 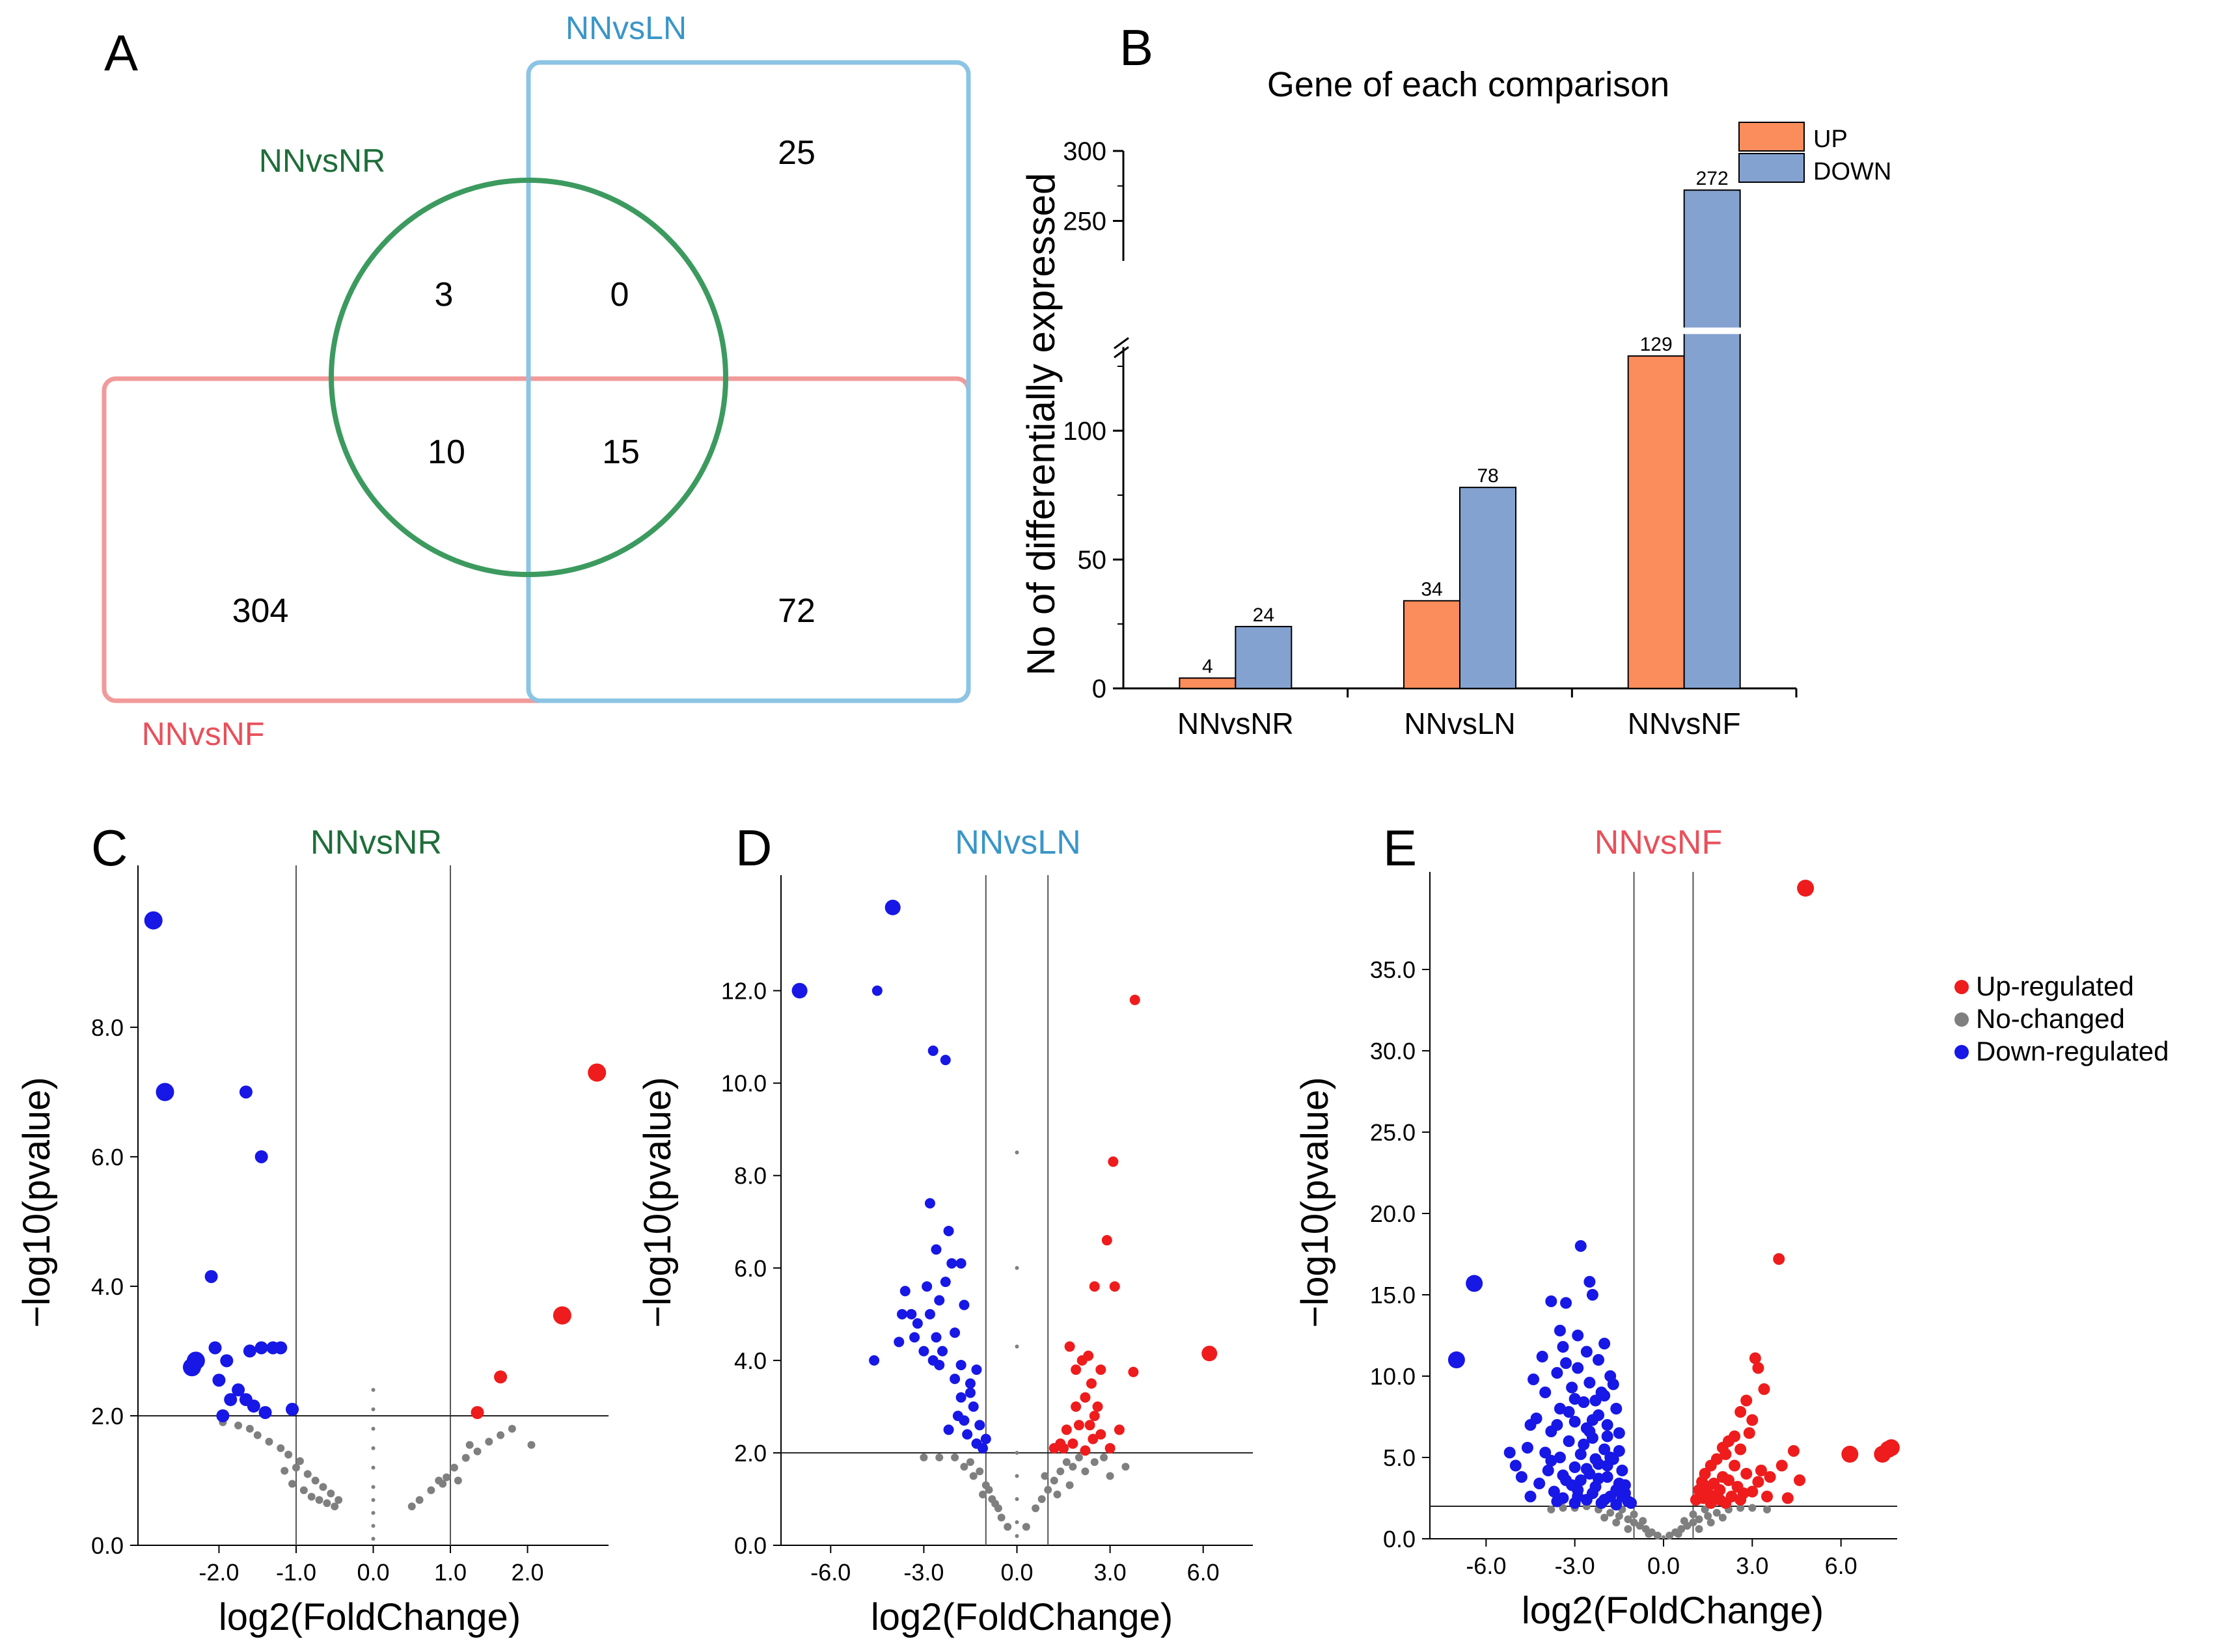 What do you see at coordinates (1016, 1573) in the screenshot?
I see `volcano-x-tick-label: 0.0` at bounding box center [1016, 1573].